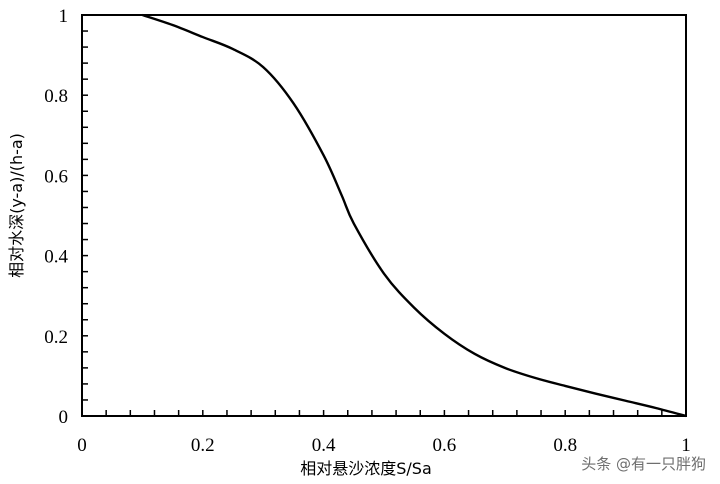 The width and height of the screenshot is (720, 484). Describe the element at coordinates (16, 205) in the screenshot. I see `y-axis-title: 相对水深(y-a)/(h-a)` at that location.